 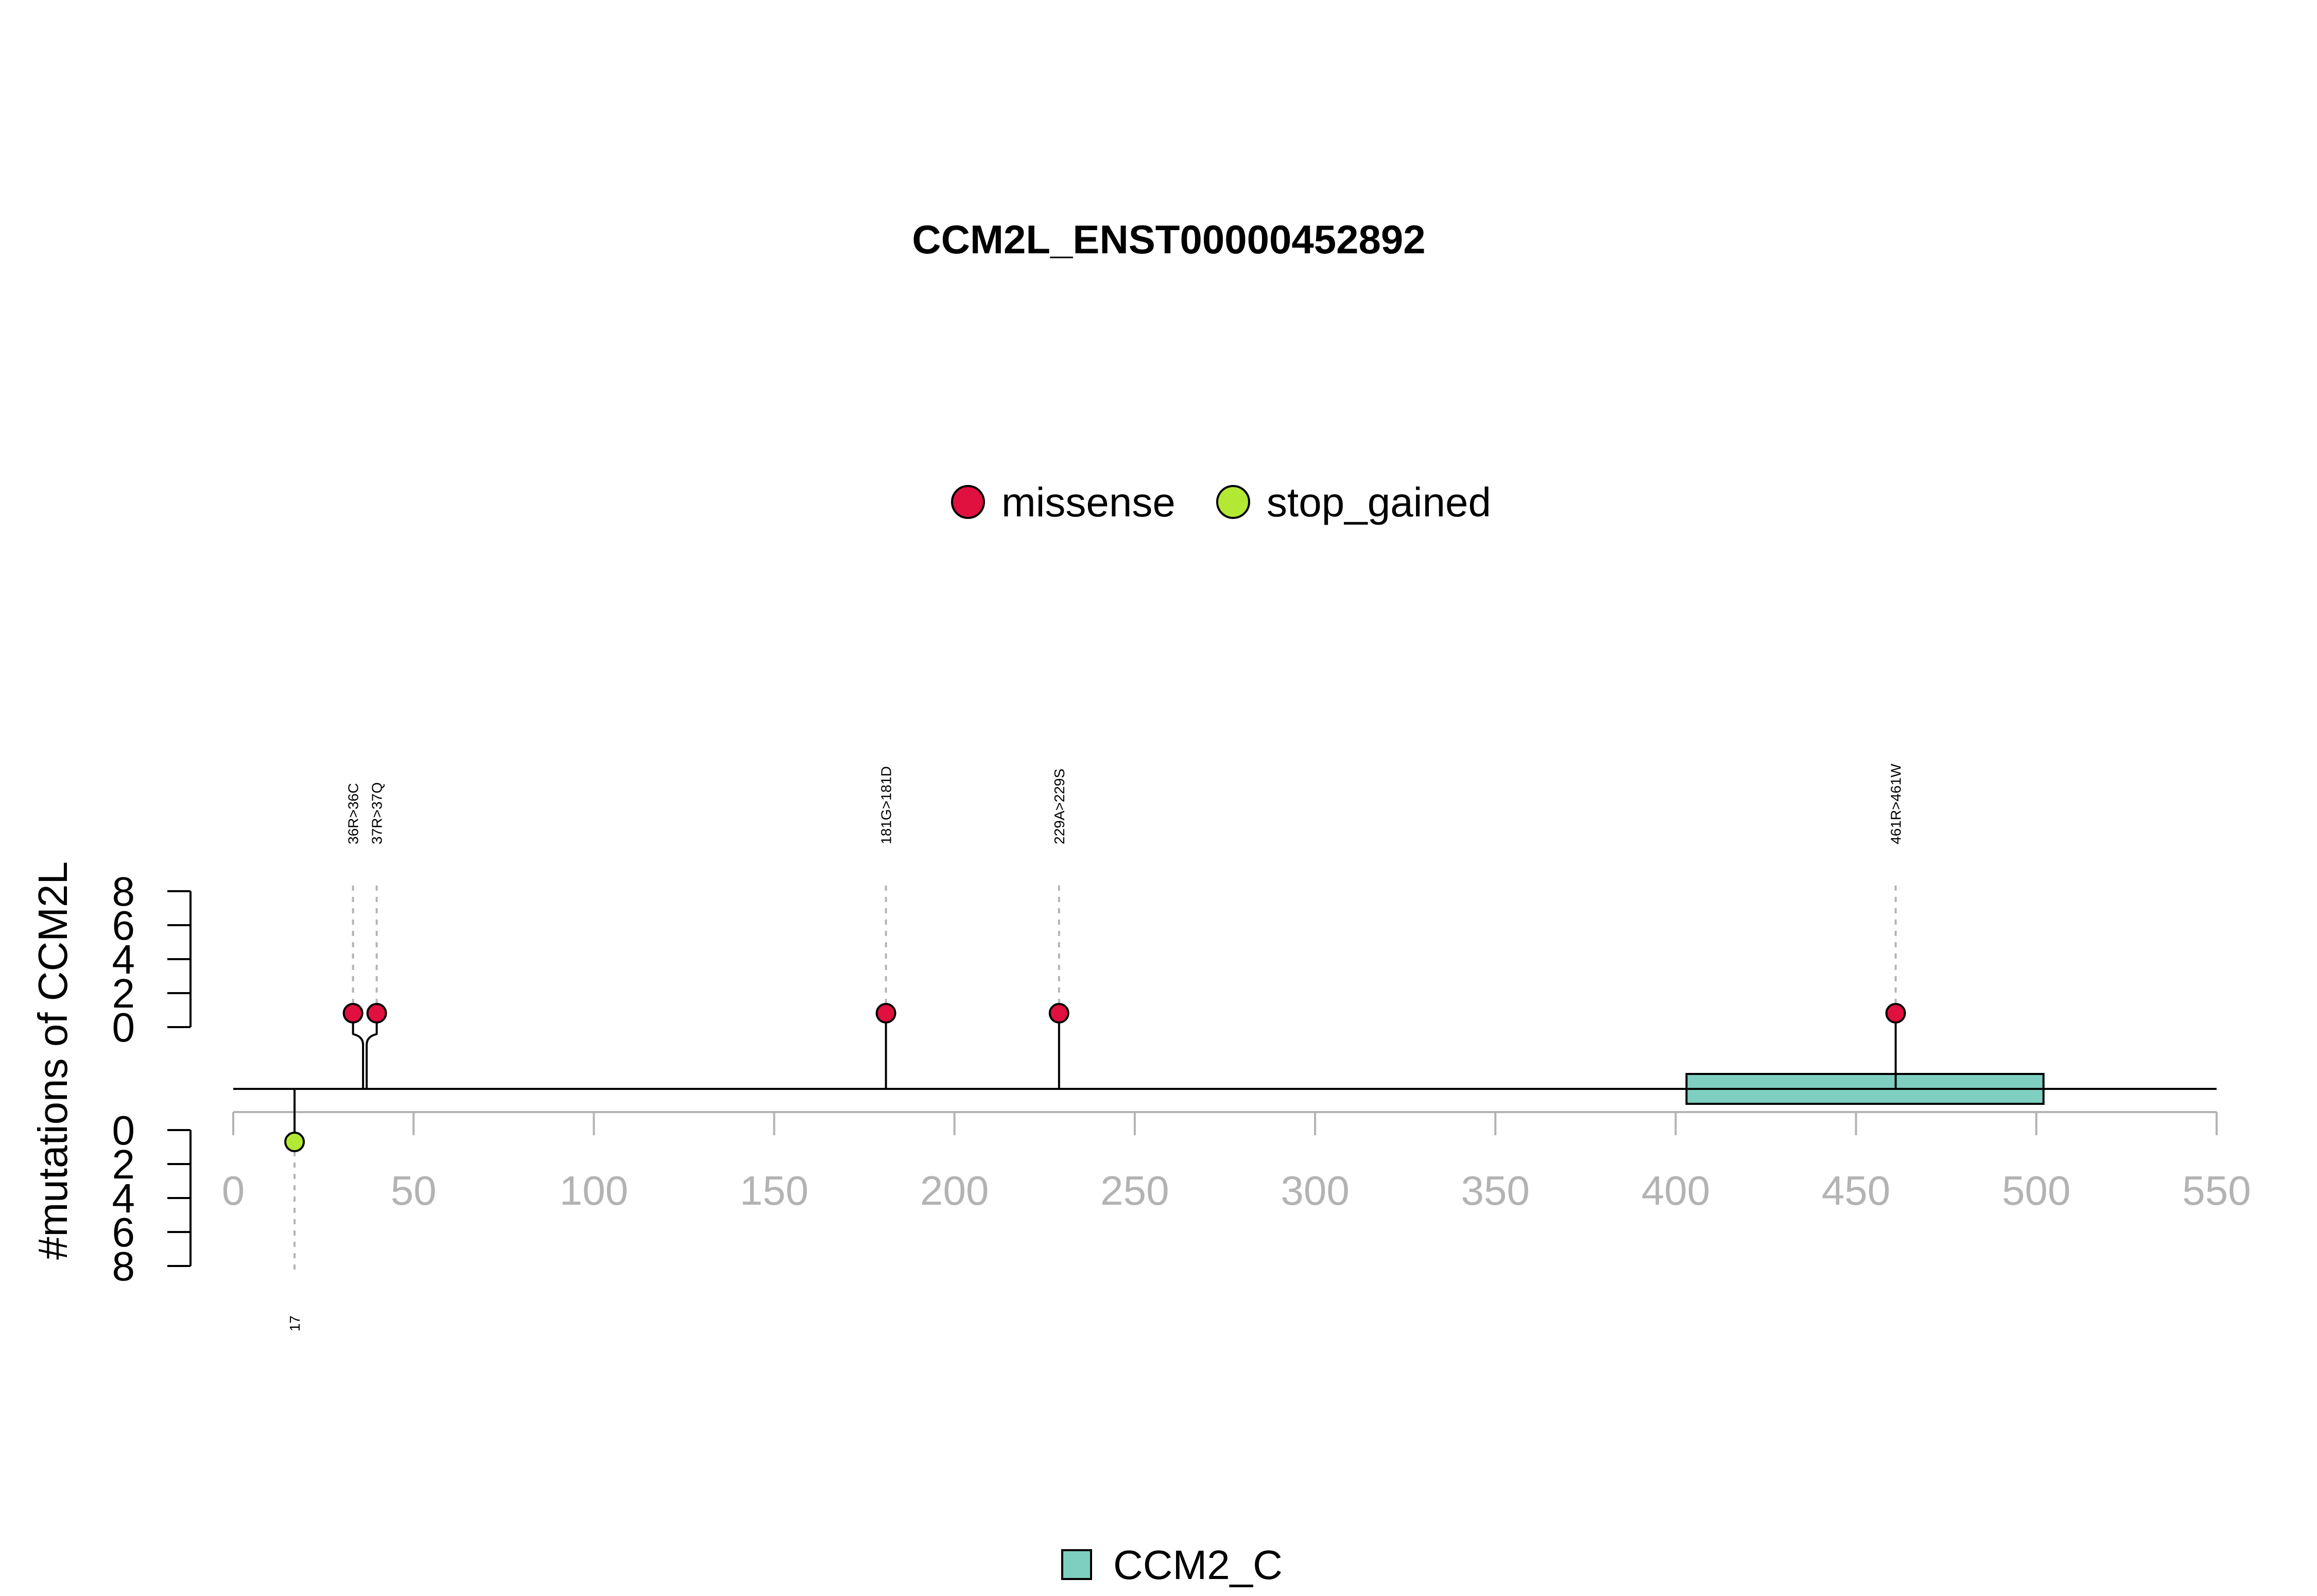 I want to click on mutation-461r-461w-label: 461R>461W, so click(x=1896, y=804).